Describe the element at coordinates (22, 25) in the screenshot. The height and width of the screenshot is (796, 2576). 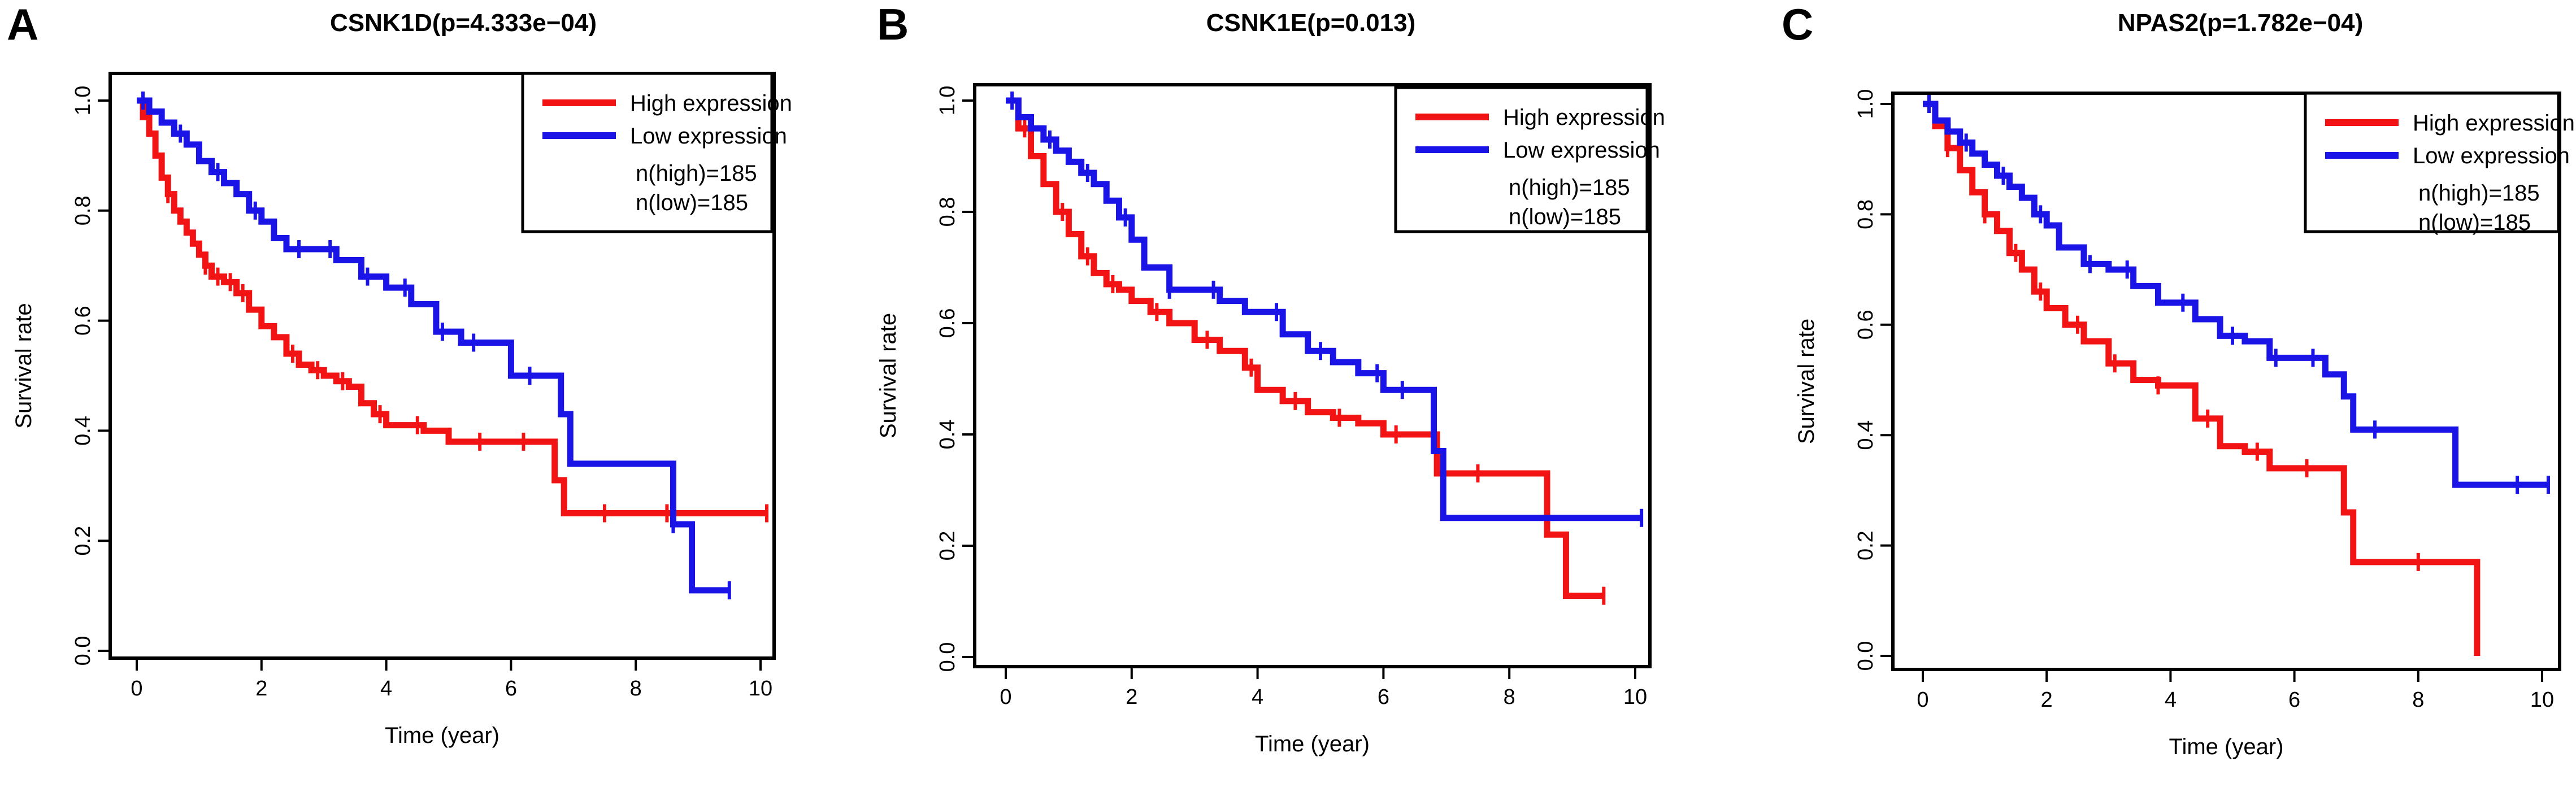
I see `panel-letter: A` at that location.